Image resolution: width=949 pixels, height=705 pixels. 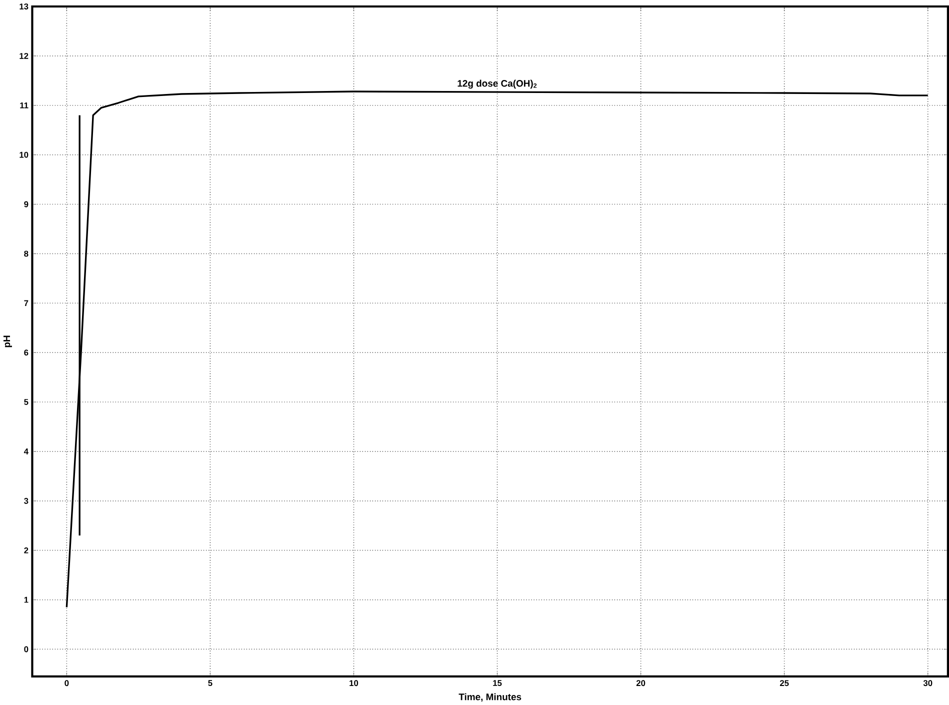 What do you see at coordinates (24, 155) in the screenshot?
I see `y-tick-label: 10` at bounding box center [24, 155].